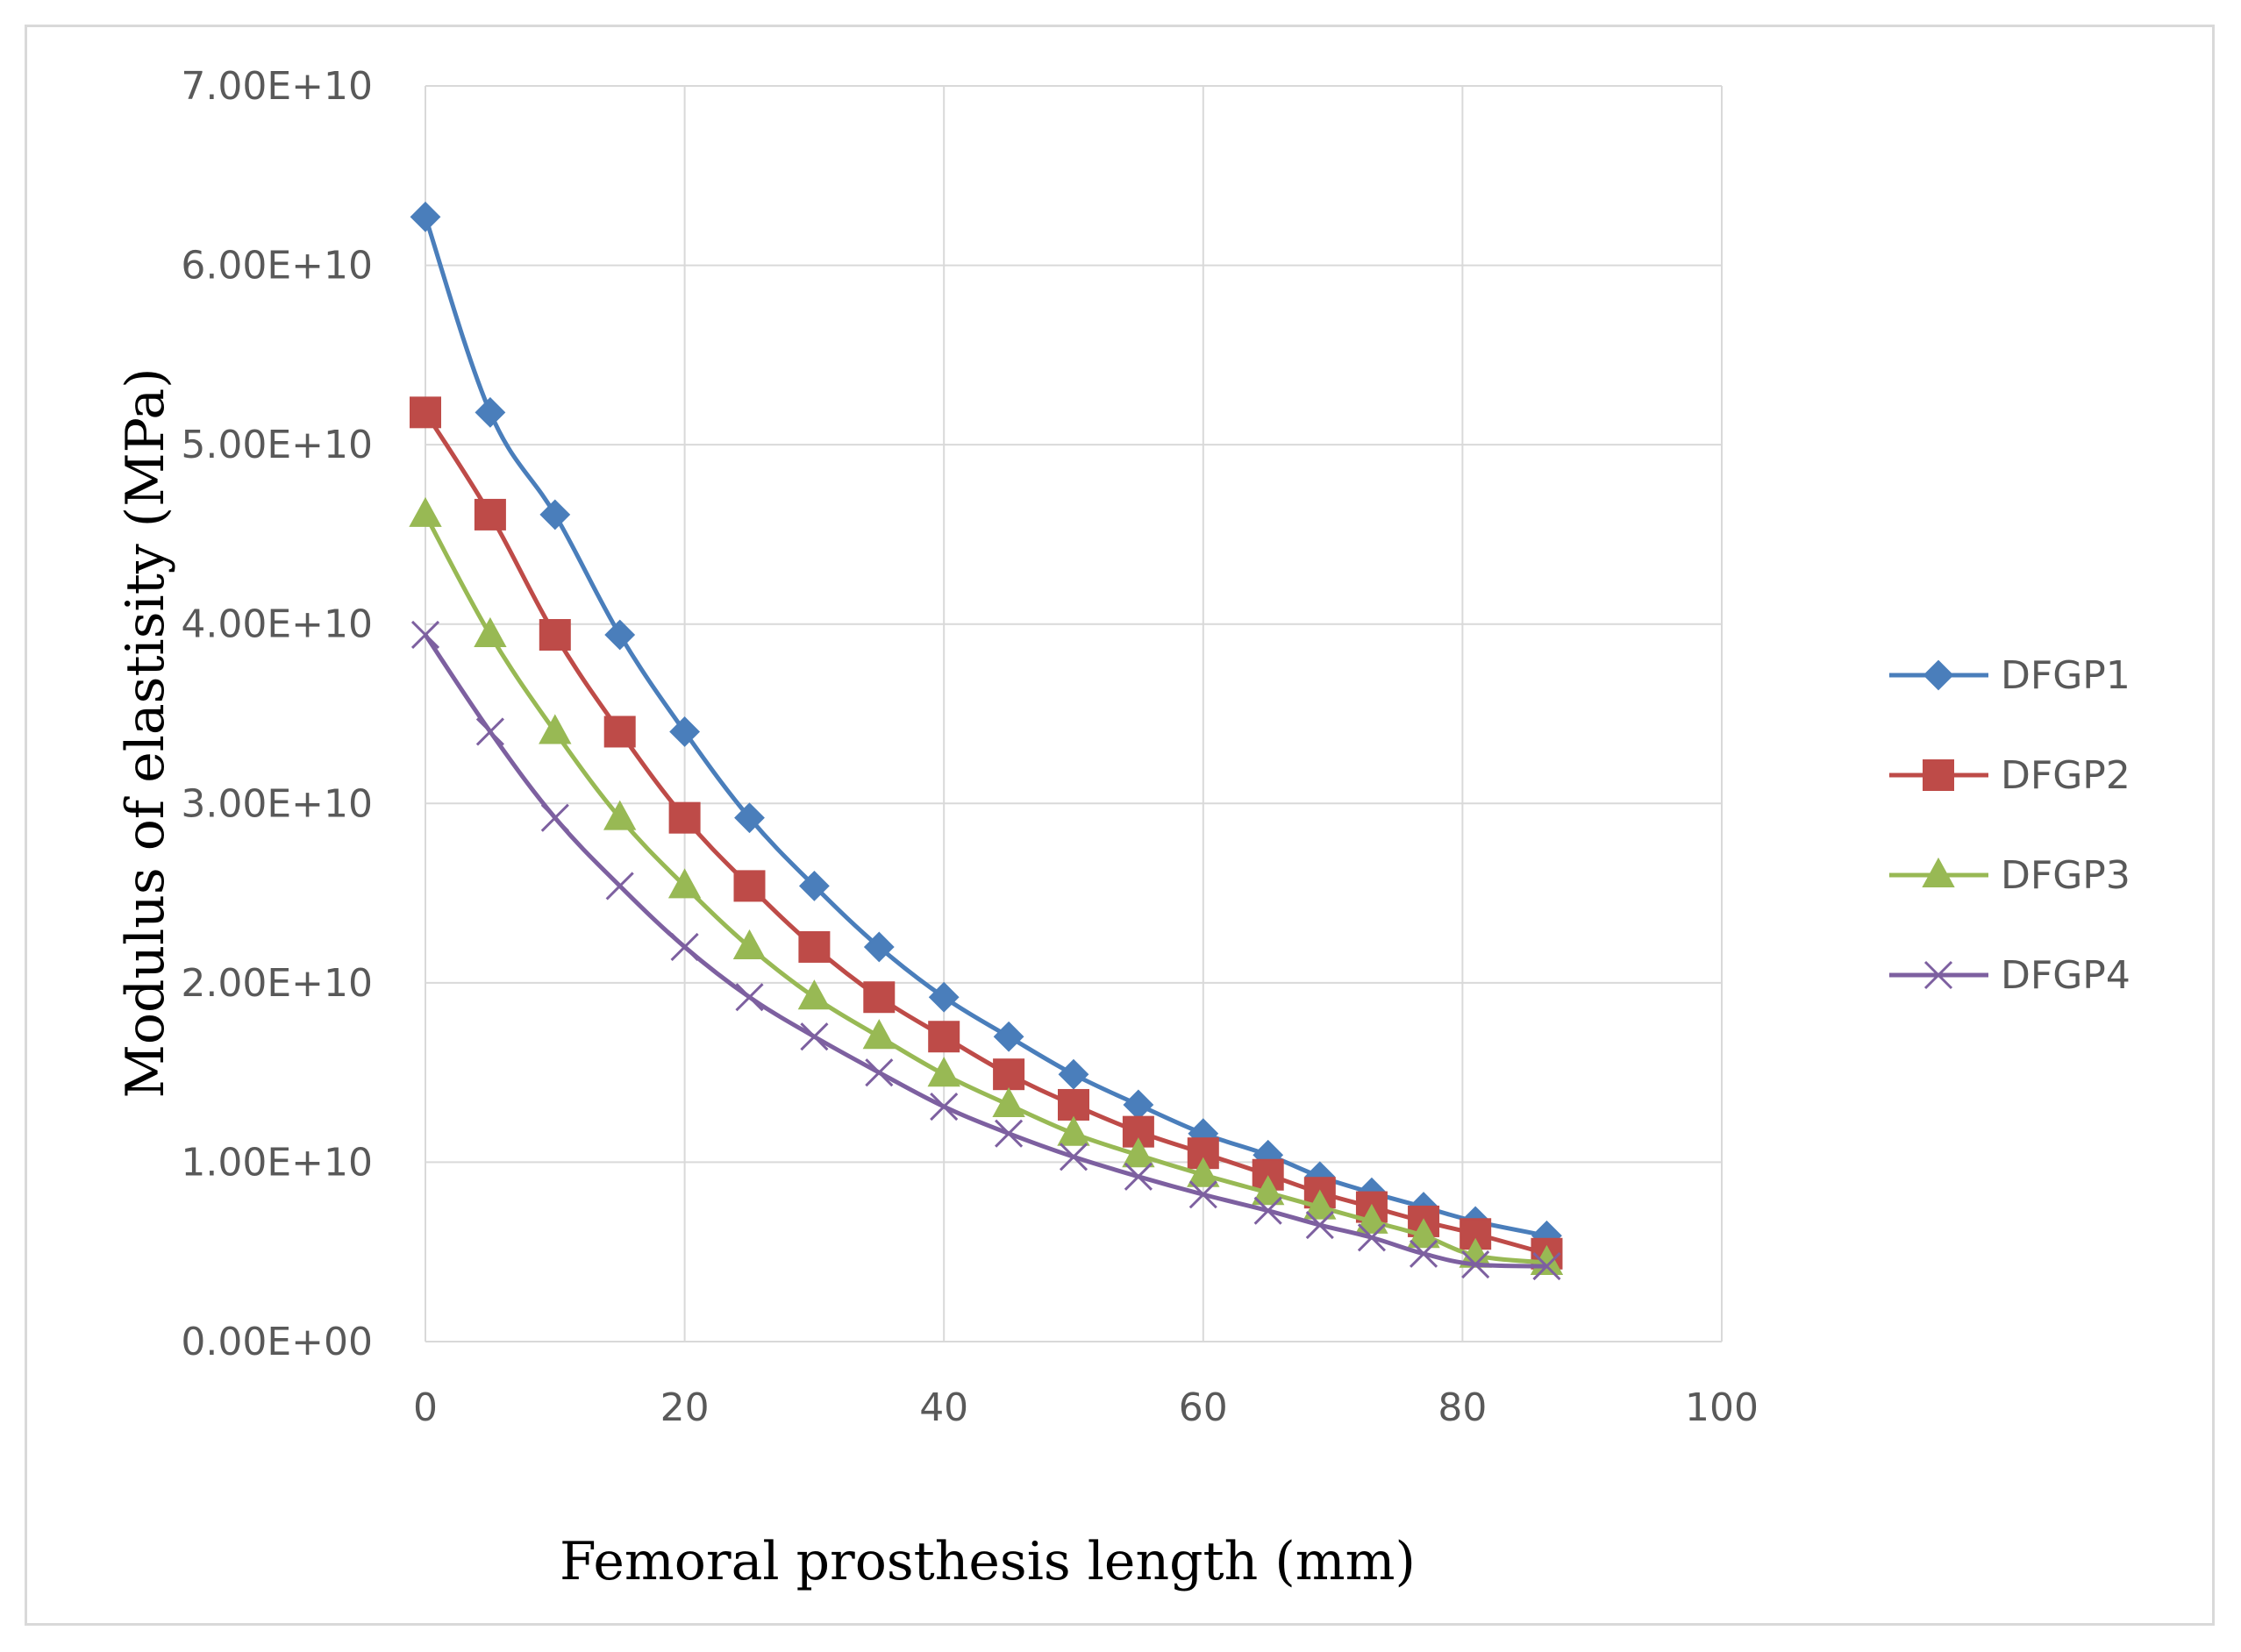  Describe the element at coordinates (277, 86) in the screenshot. I see `y-tick-label: 7.00E+10` at that location.